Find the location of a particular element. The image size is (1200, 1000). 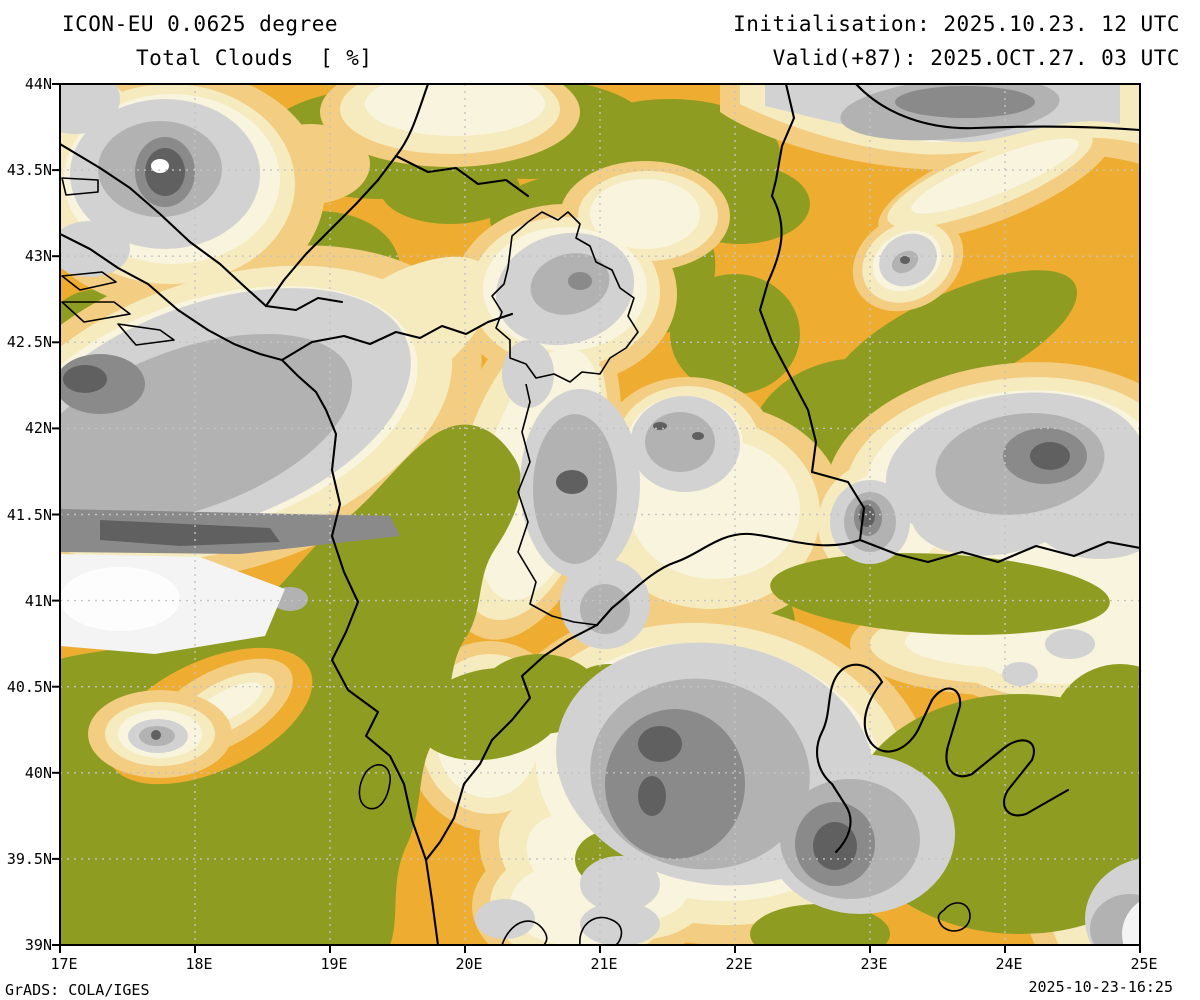

y-axis-label: 41.5N is located at coordinates (29, 514).